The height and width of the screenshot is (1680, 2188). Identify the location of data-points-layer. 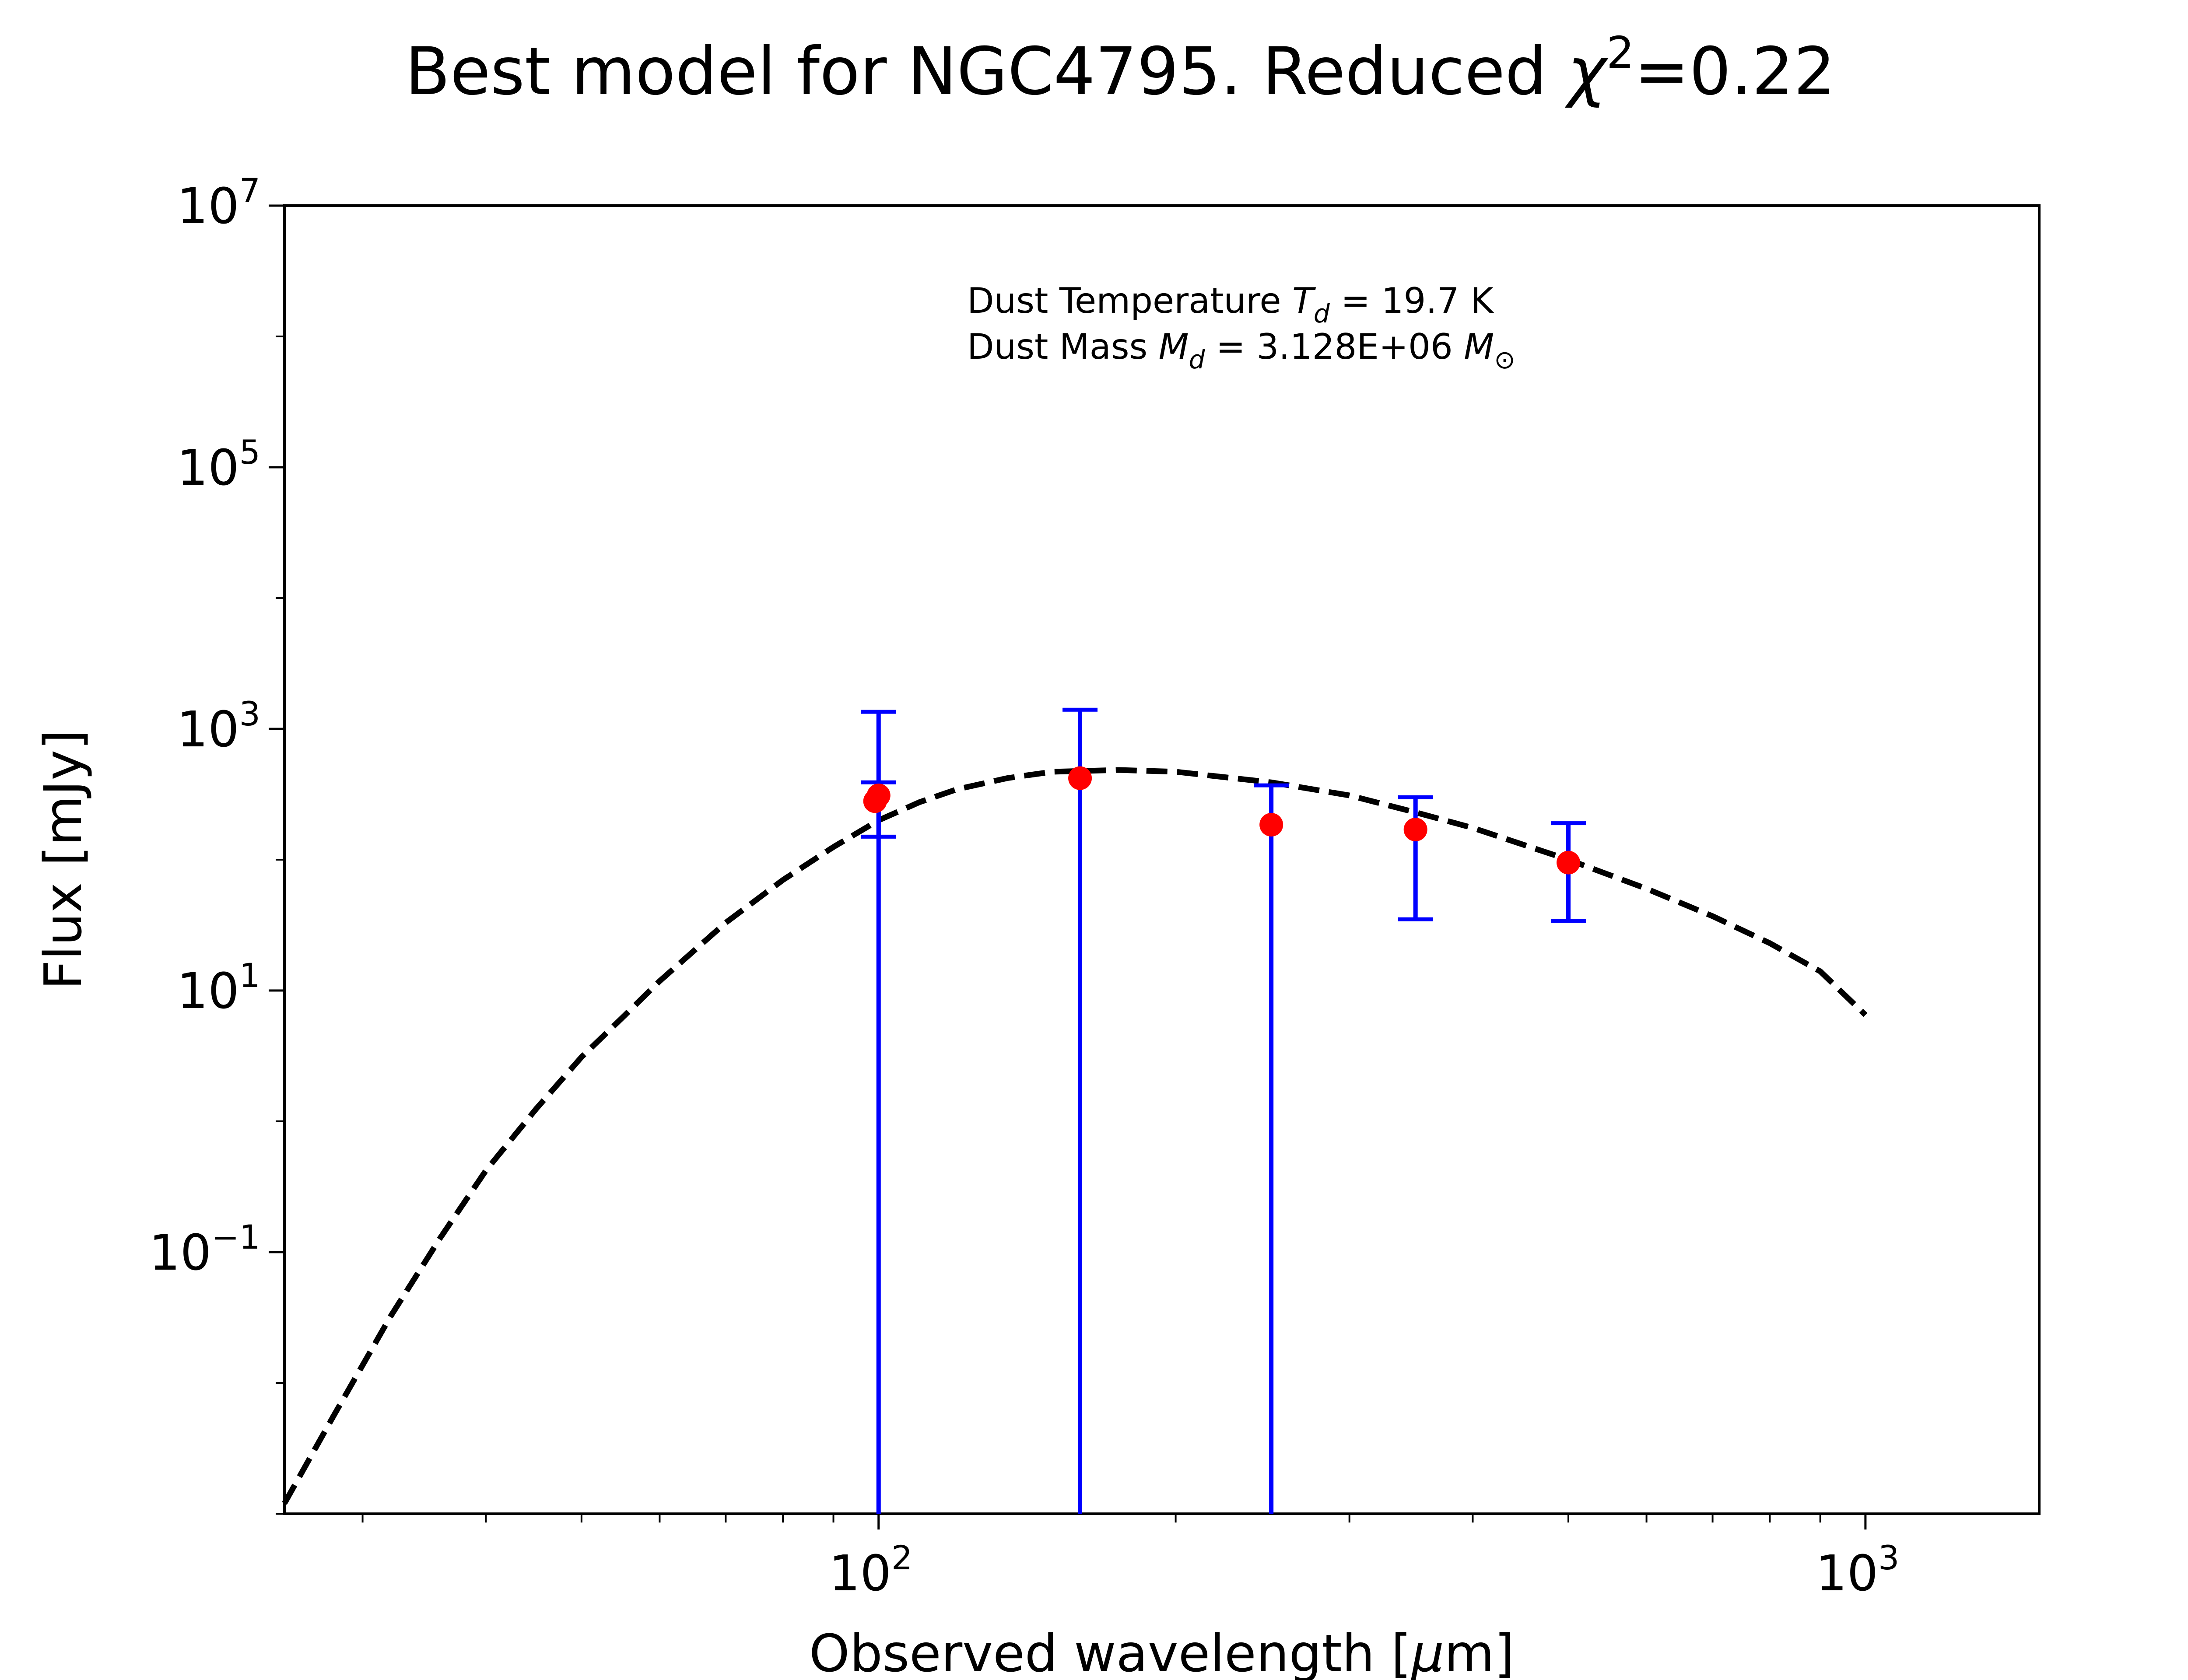
(1222, 820).